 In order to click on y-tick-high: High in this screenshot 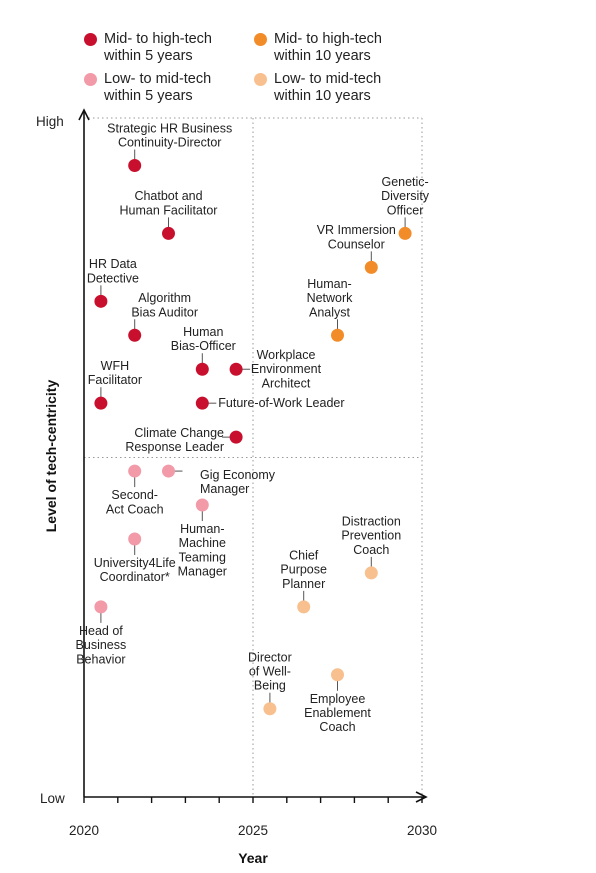, I will do `click(50, 121)`.